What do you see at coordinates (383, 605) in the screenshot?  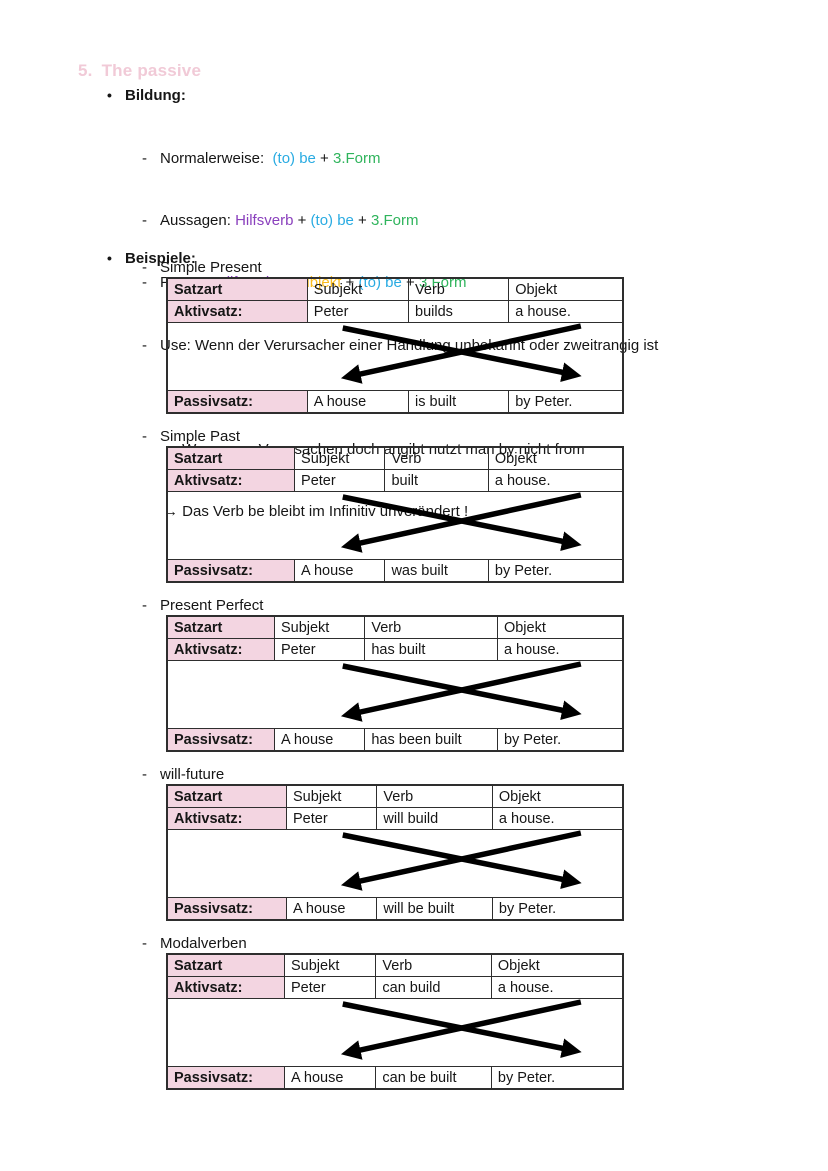 I see `example-title-line: - Present Perfect` at bounding box center [383, 605].